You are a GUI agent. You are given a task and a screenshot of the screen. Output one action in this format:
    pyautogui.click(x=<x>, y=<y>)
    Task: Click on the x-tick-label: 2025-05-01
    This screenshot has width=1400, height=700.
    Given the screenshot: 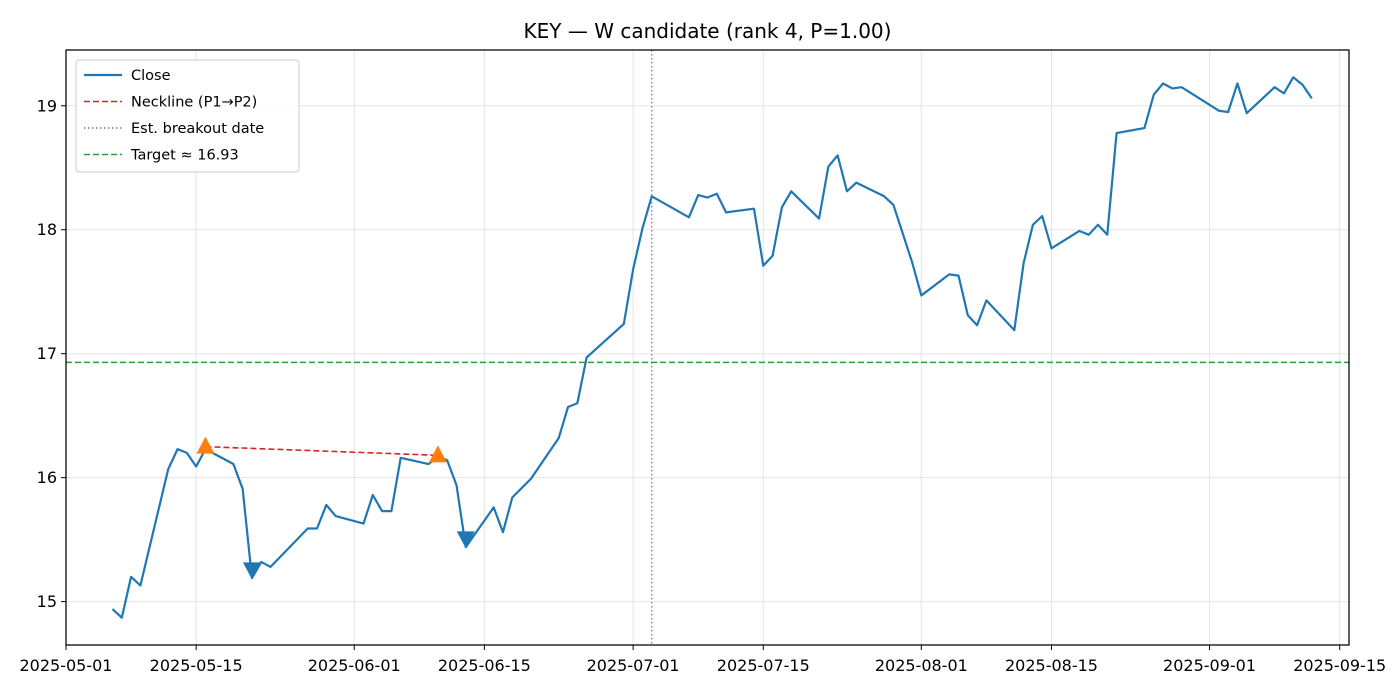 What is the action you would take?
    pyautogui.click(x=66, y=665)
    